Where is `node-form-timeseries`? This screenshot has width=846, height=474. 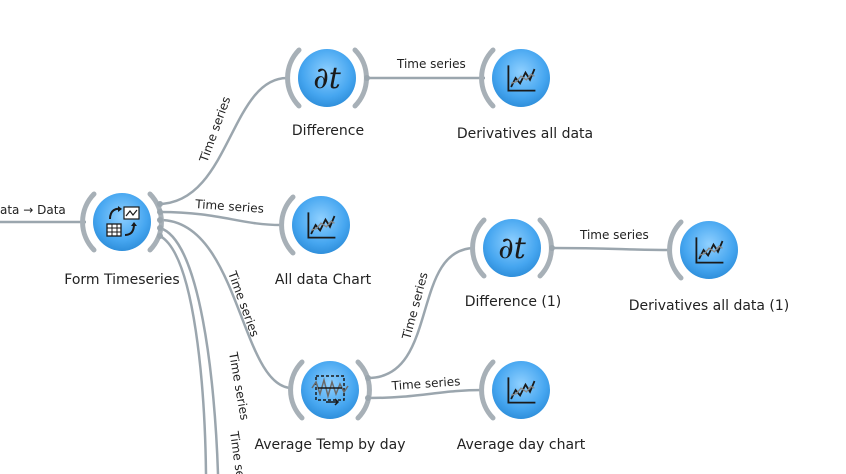 node-form-timeseries is located at coordinates (122, 222).